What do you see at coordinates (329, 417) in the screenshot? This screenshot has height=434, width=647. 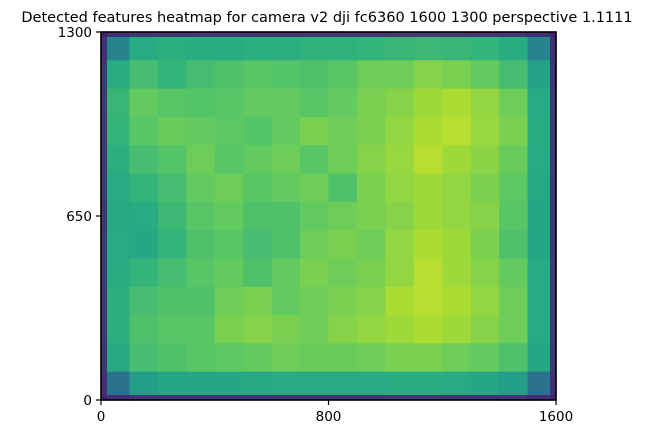 I see `x-tick-label: 800` at bounding box center [329, 417].